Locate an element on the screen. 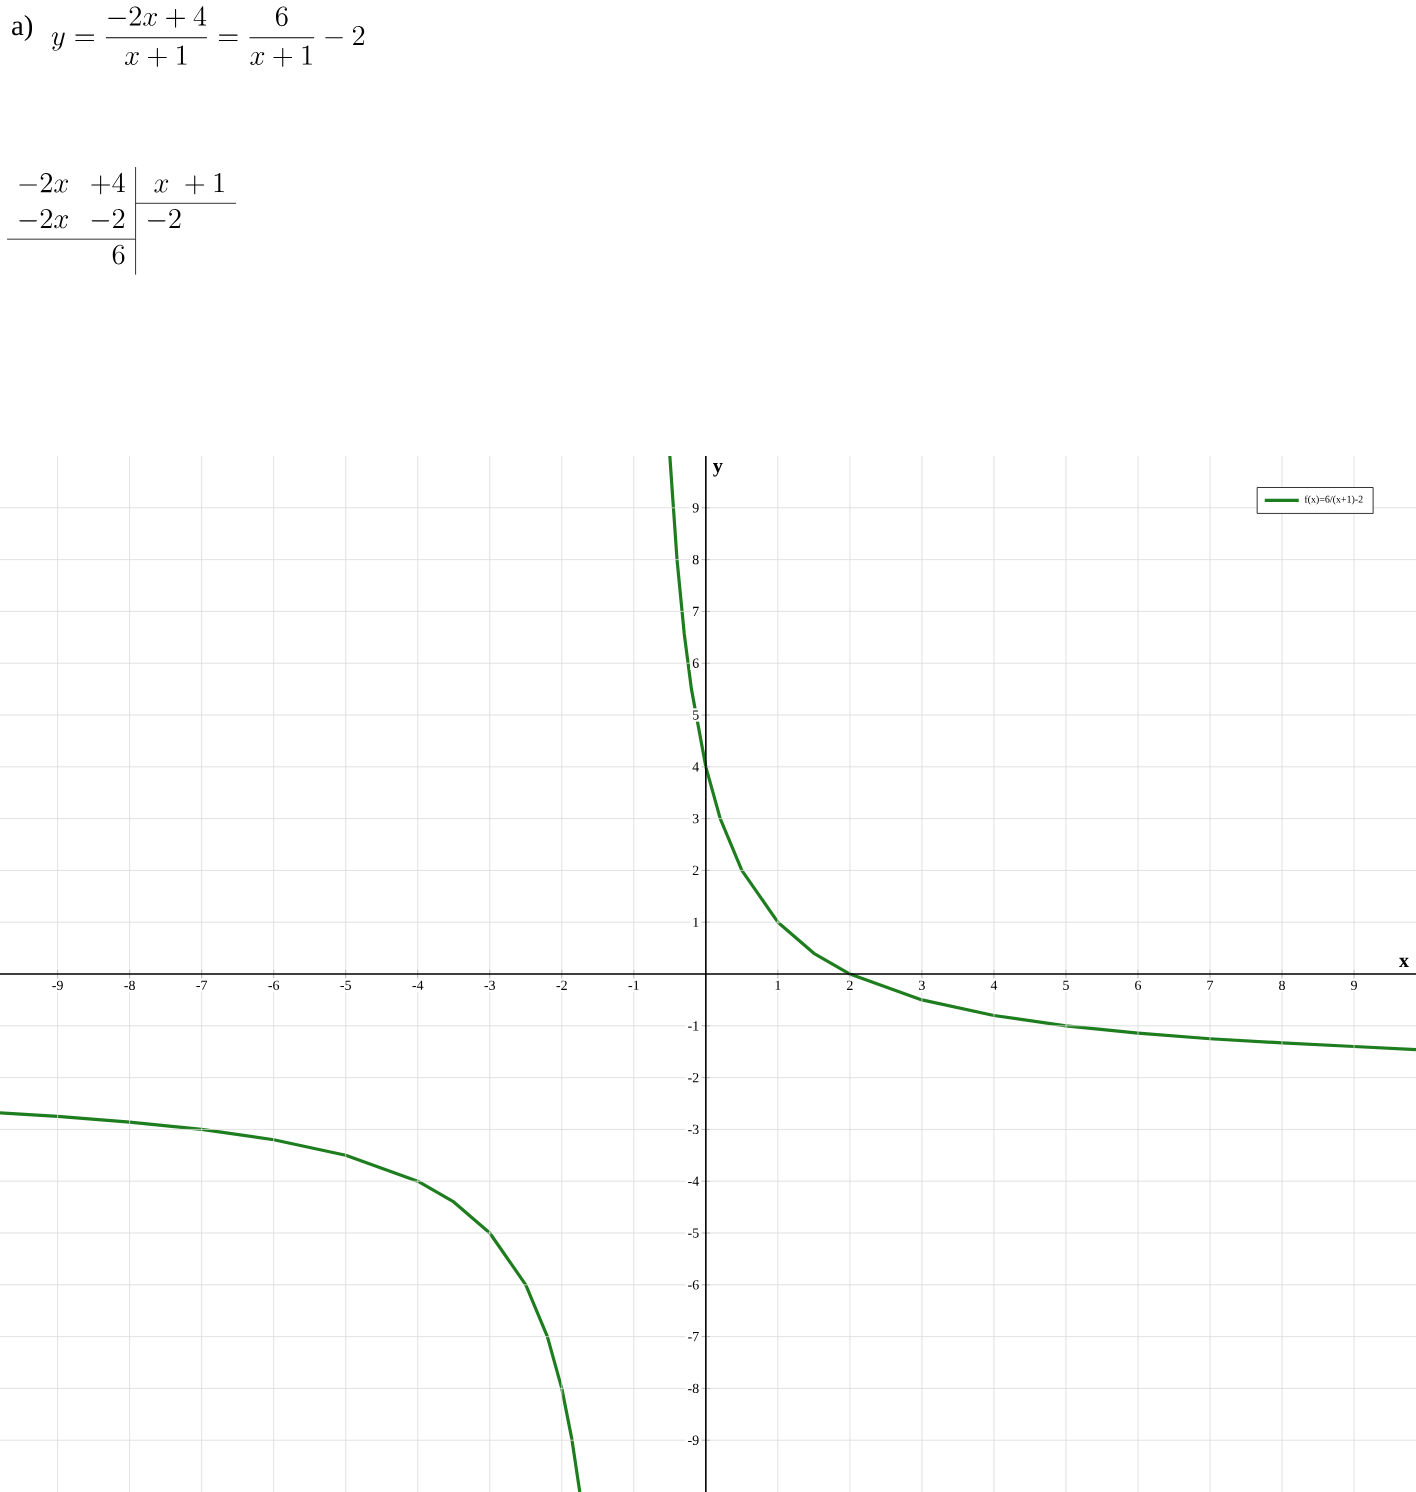 The height and width of the screenshot is (1492, 1416). text: $\begin{array}{rr|l} -2x & +4 & \;x\;+1 \\ \cline{3-3} -2x & -2 & -2 \\ \cline{1-2} & 6 & \end{array}$ is located at coordinates (122, 221).